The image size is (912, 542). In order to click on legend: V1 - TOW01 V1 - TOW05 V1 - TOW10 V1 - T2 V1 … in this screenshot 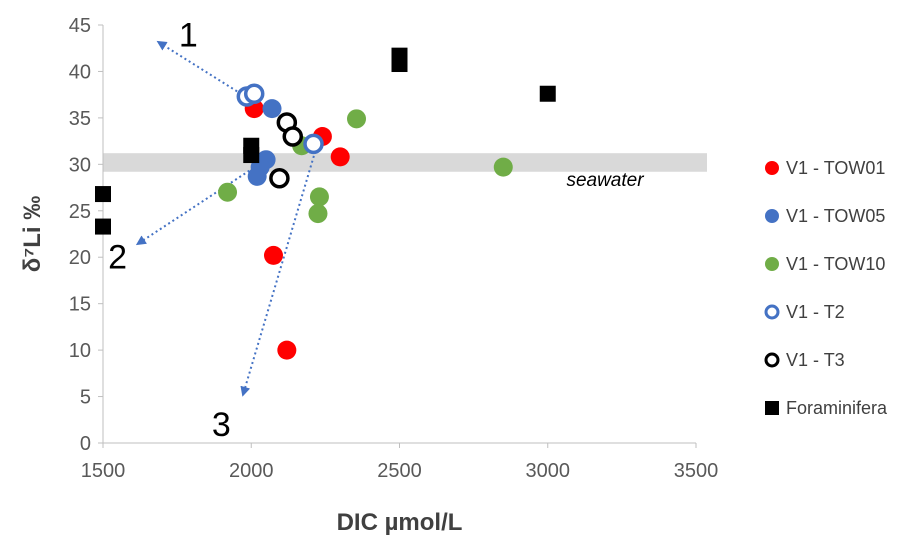, I will do `click(826, 288)`.